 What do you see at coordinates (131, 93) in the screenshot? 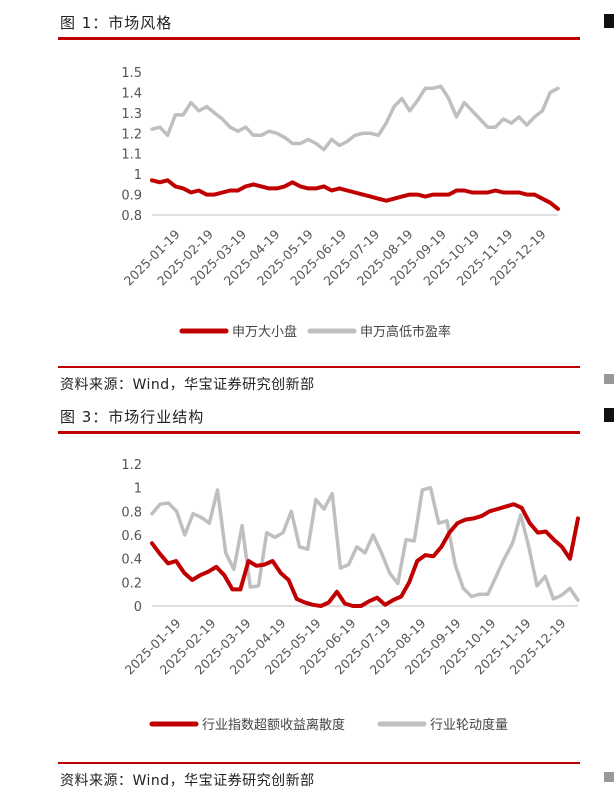
I see `y-tick-label: 1.4` at bounding box center [131, 93].